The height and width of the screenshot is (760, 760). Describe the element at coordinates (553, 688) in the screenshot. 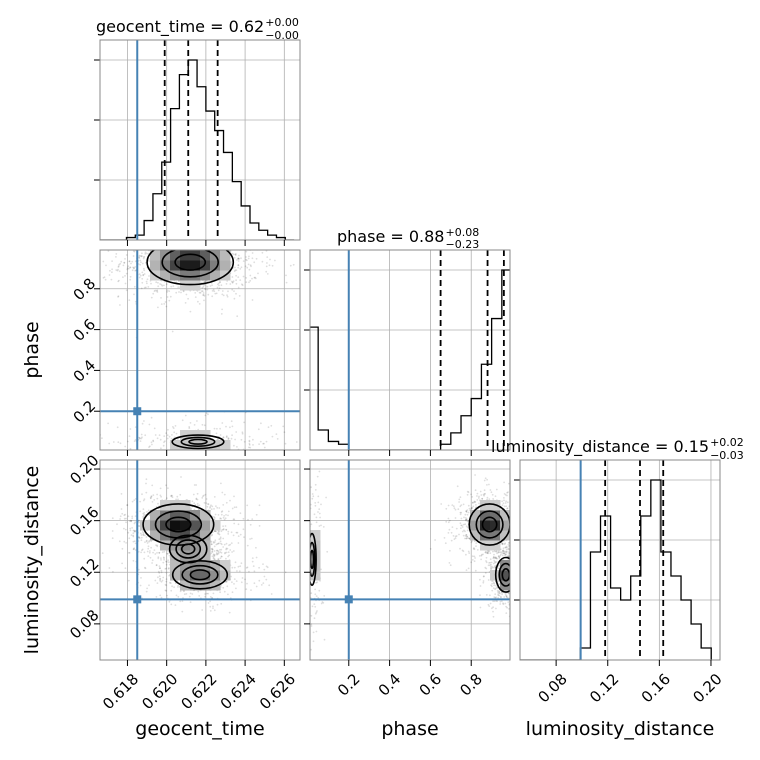

I see `xtick-label-luminosity_distance: 0.08` at that location.